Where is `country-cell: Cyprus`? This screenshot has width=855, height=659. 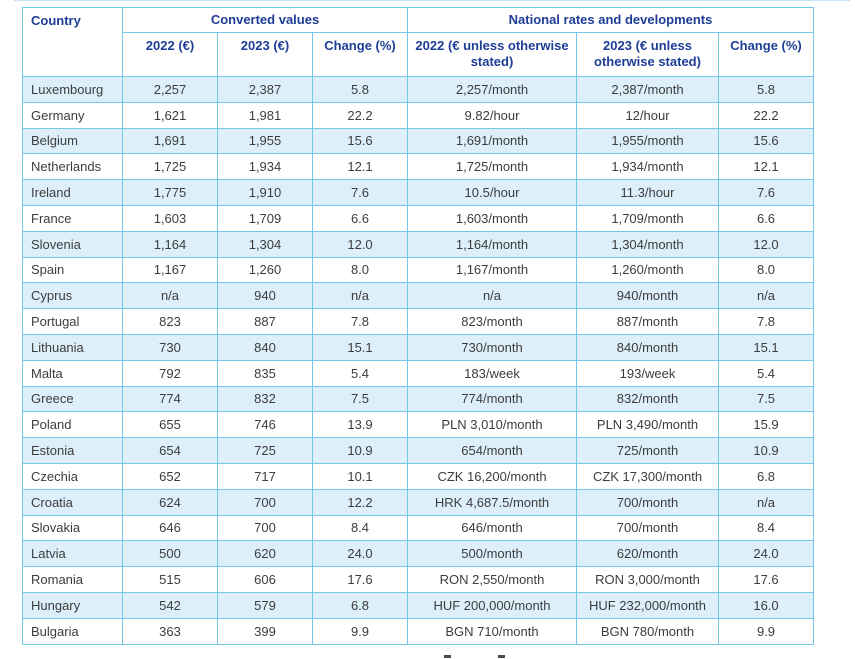 country-cell: Cyprus is located at coordinates (72, 296).